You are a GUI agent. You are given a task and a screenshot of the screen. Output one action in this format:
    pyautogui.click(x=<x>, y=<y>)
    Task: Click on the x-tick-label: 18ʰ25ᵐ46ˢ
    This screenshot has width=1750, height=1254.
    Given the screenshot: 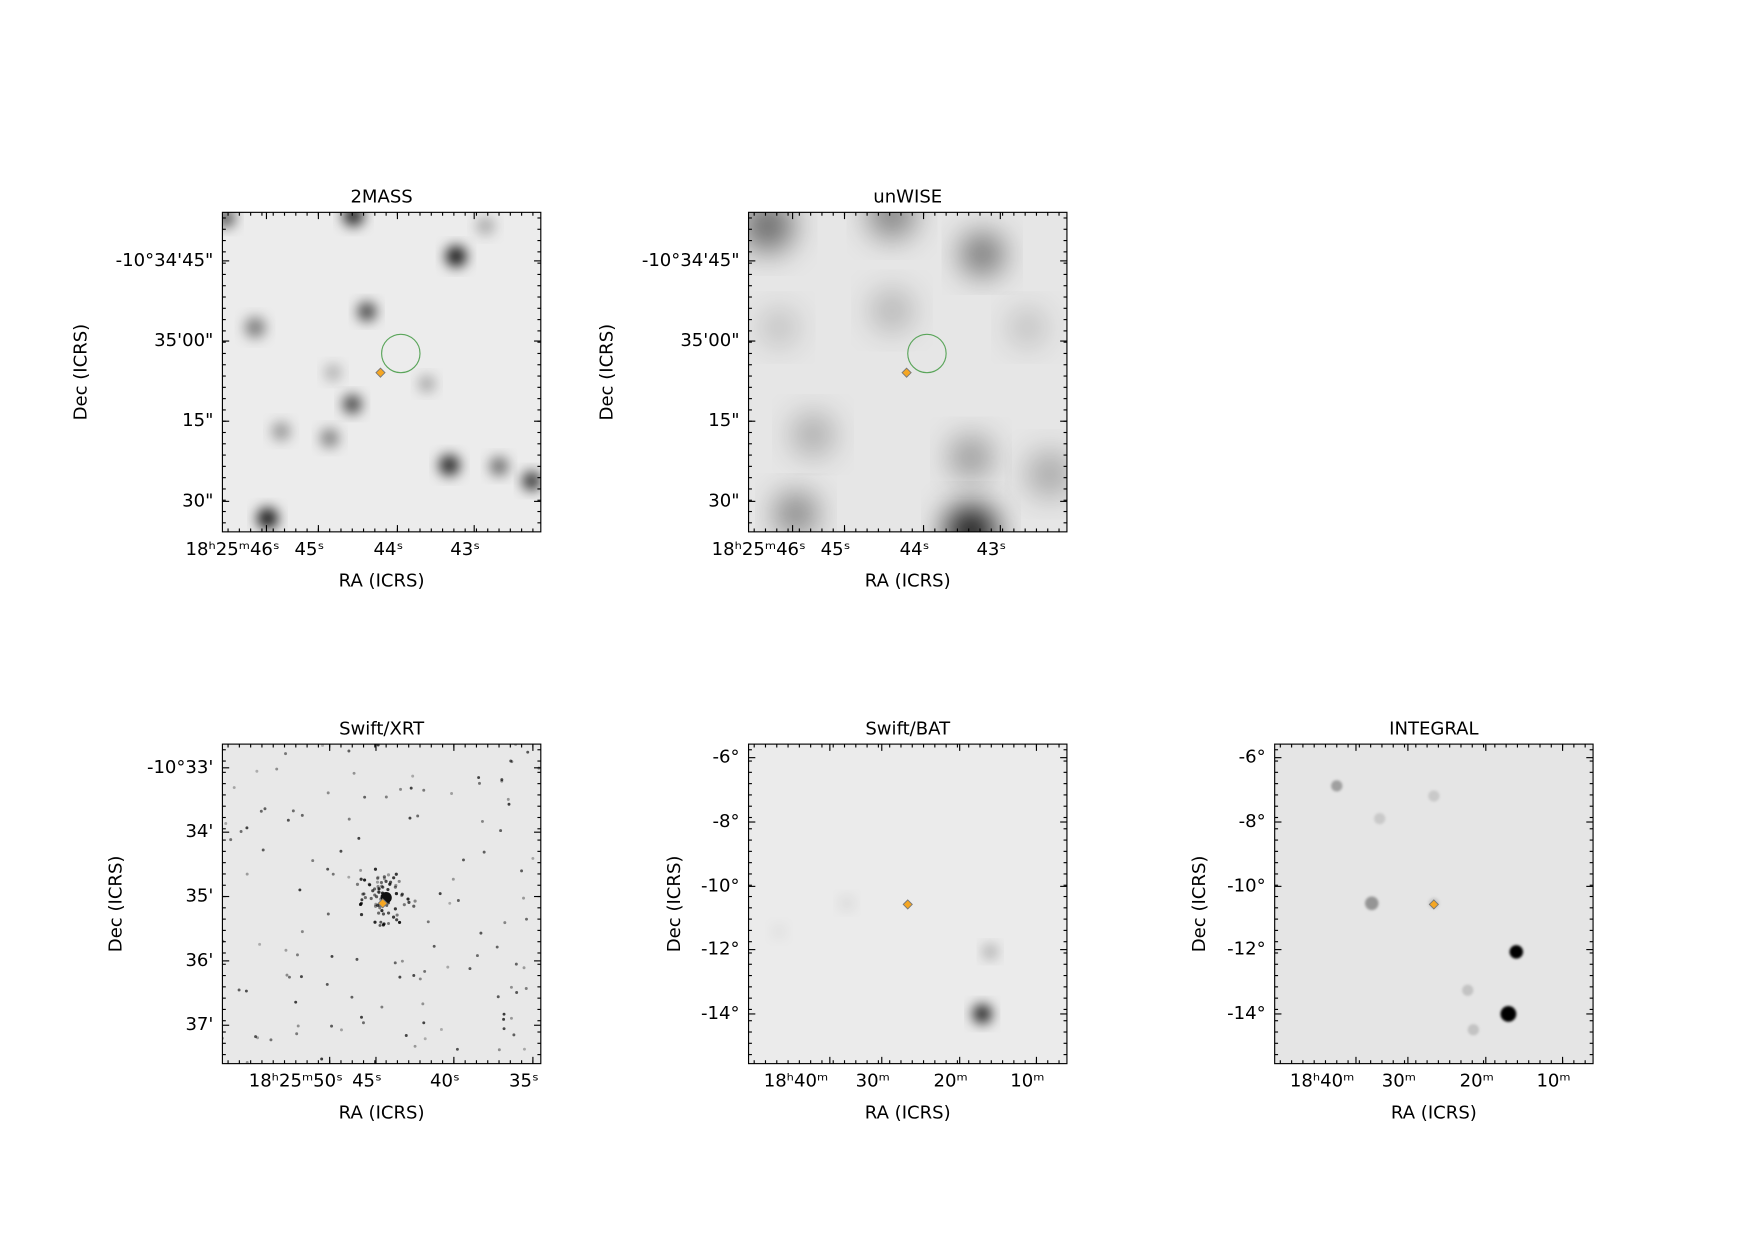 What is the action you would take?
    pyautogui.click(x=759, y=549)
    